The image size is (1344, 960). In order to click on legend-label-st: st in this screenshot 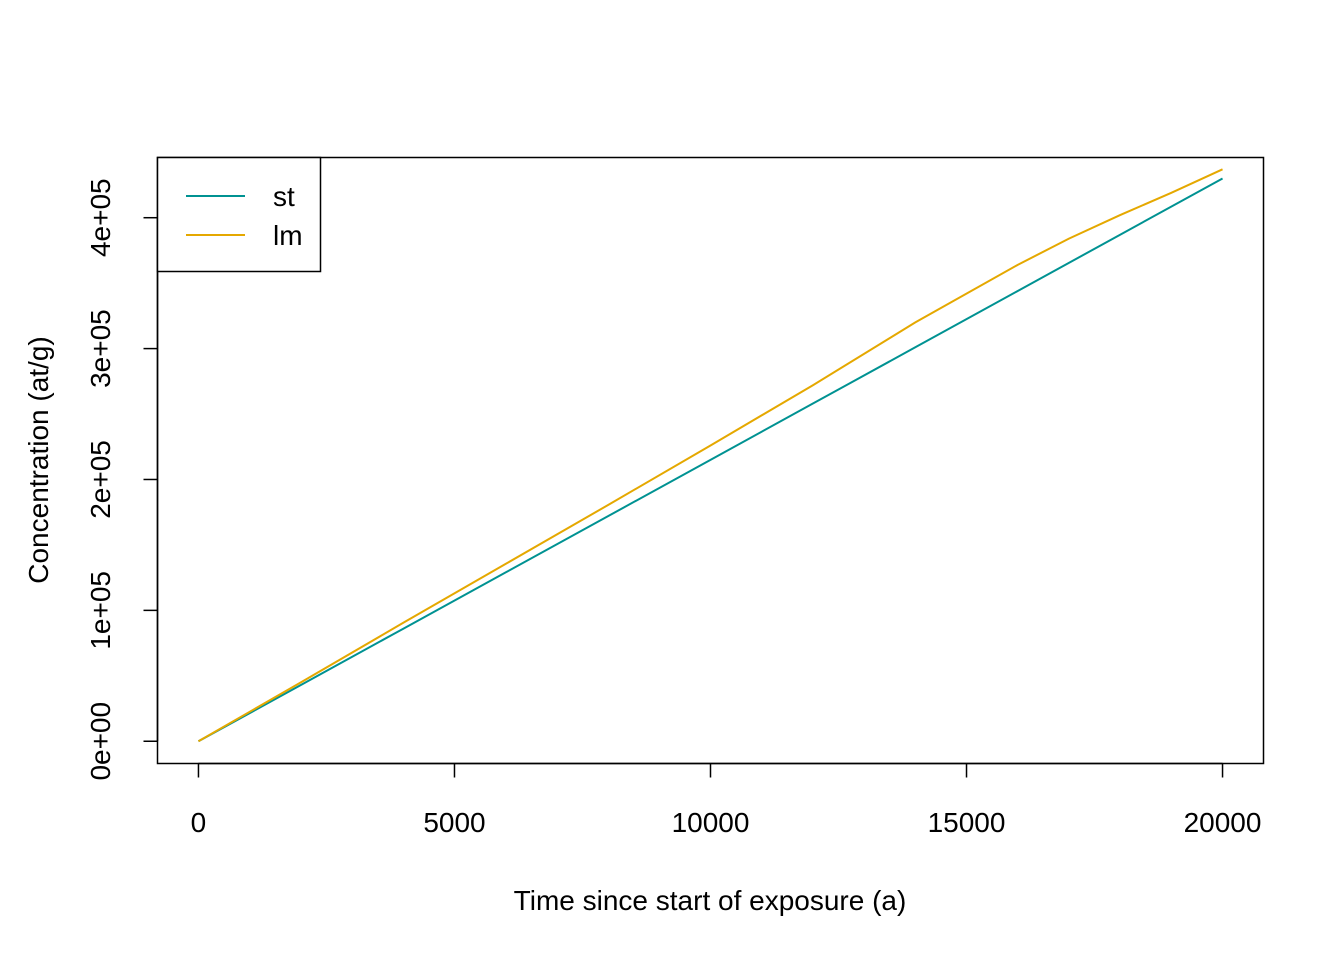, I will do `click(284, 196)`.